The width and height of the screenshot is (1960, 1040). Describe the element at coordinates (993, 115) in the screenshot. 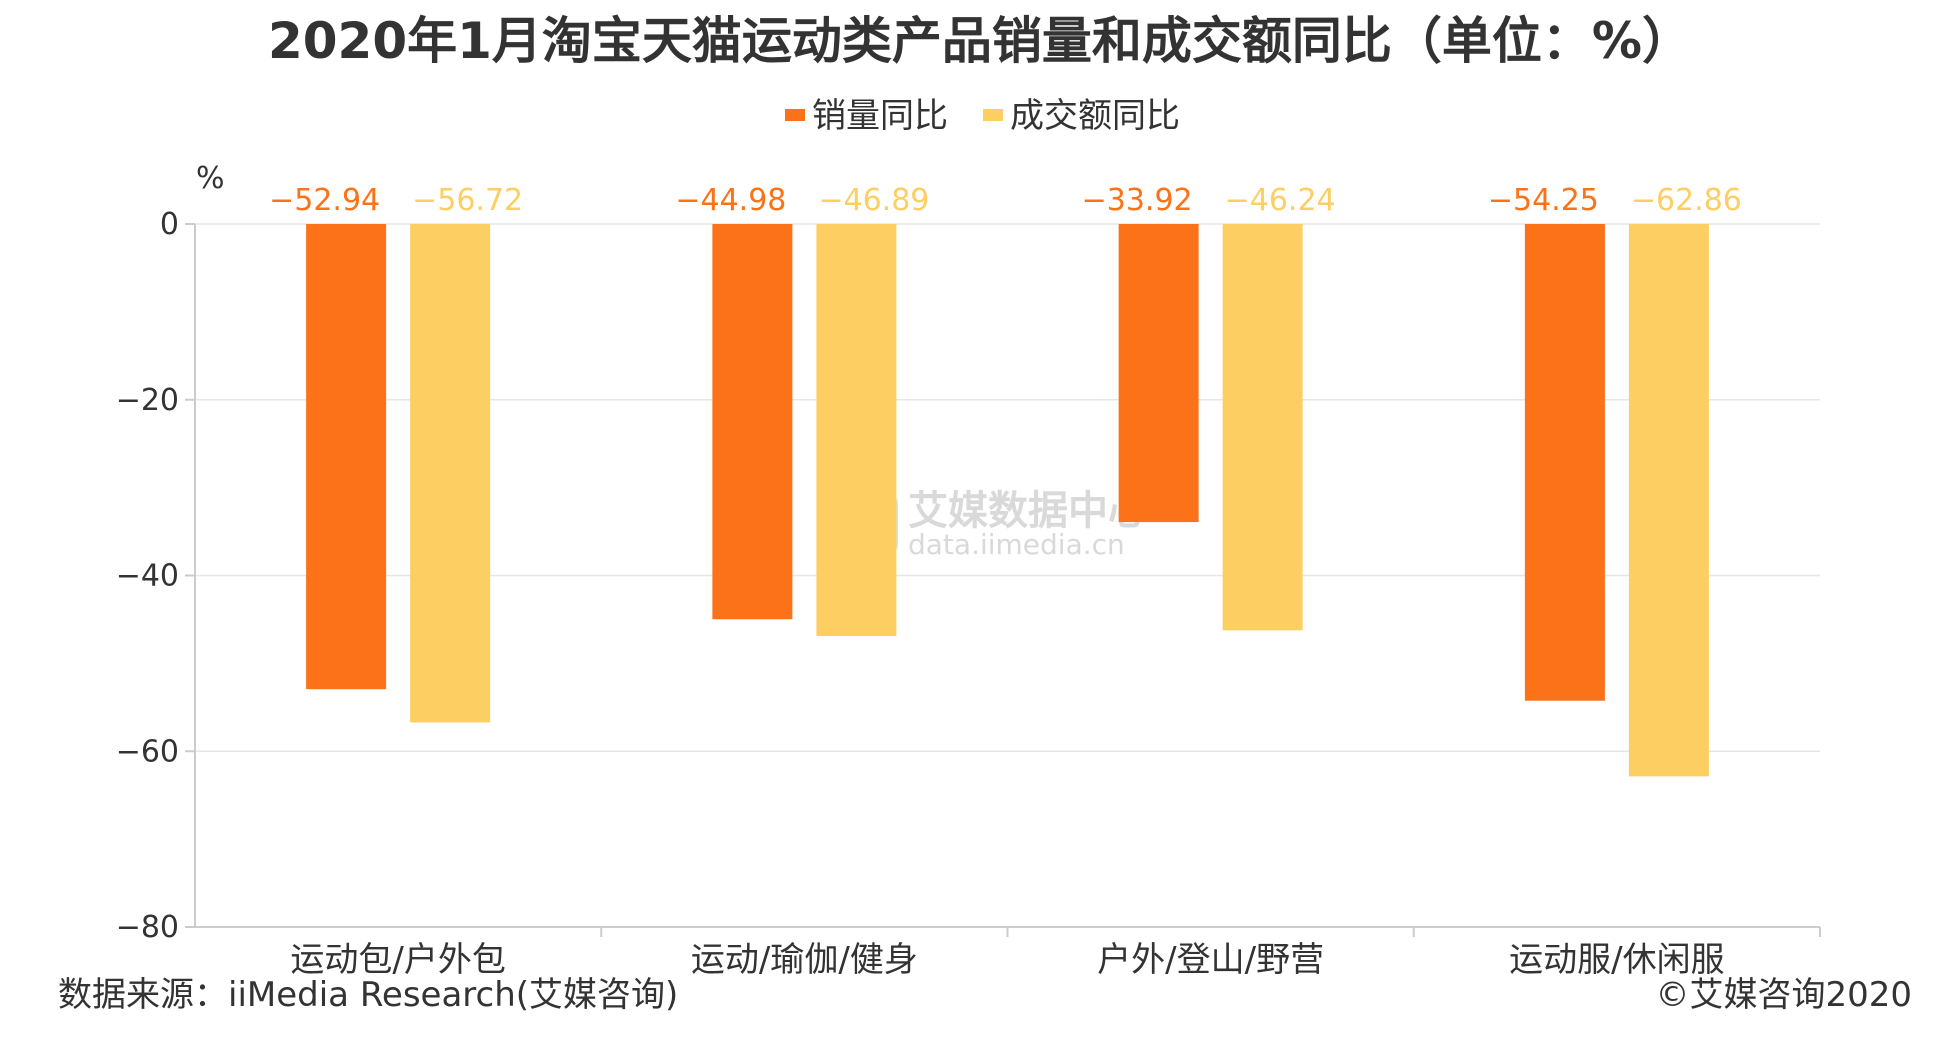

I see `legend-swatch-gmv` at that location.